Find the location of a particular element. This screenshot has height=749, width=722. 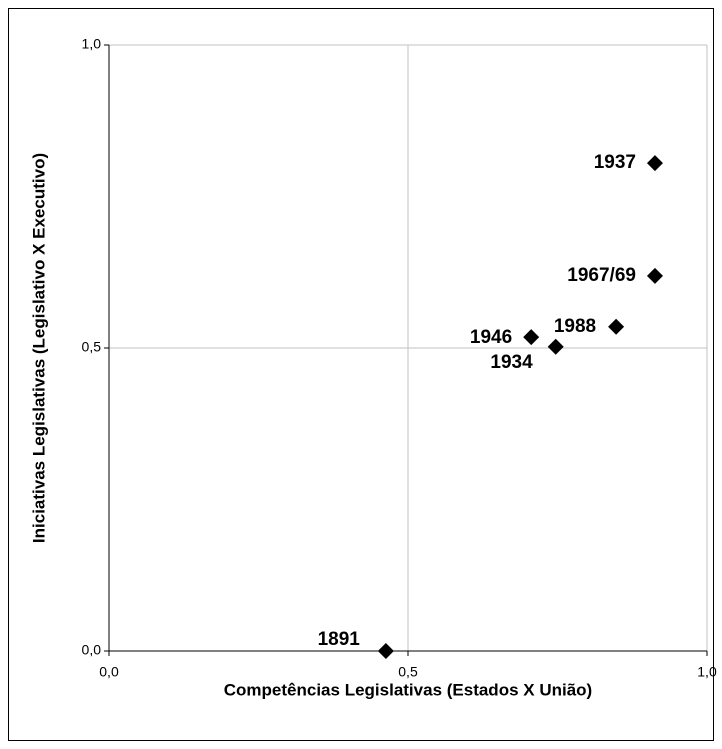

x-tick-label: 0,5 is located at coordinates (408, 672).